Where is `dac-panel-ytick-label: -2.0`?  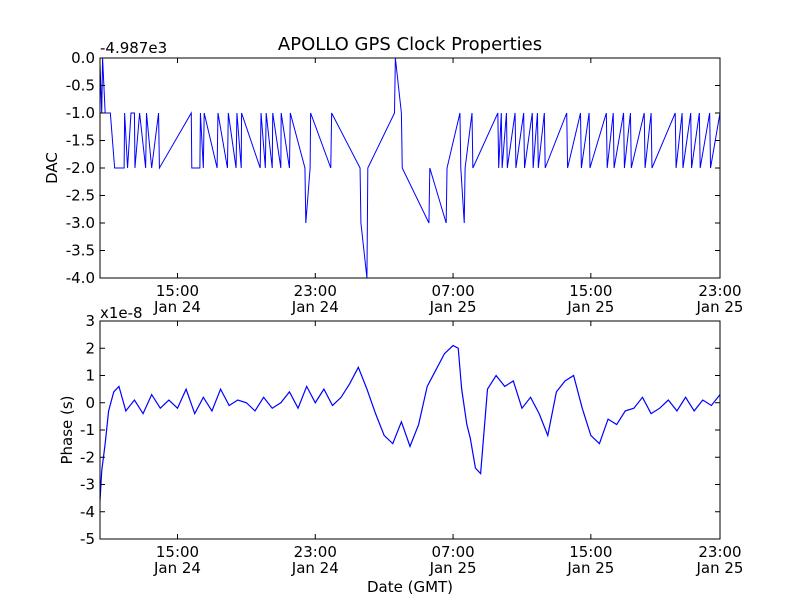
dac-panel-ytick-label: -2.0 is located at coordinates (80, 168).